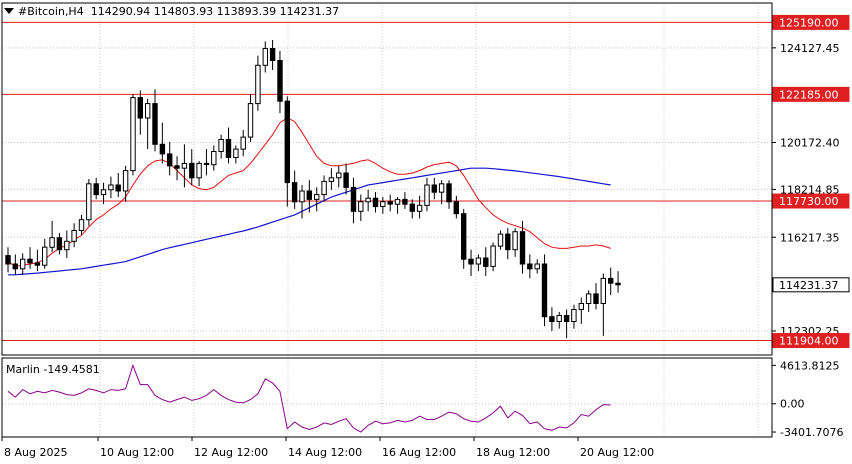 This screenshot has height=464, width=852. Describe the element at coordinates (810, 365) in the screenshot. I see `indicator-tick-label: 4613.8125` at that location.